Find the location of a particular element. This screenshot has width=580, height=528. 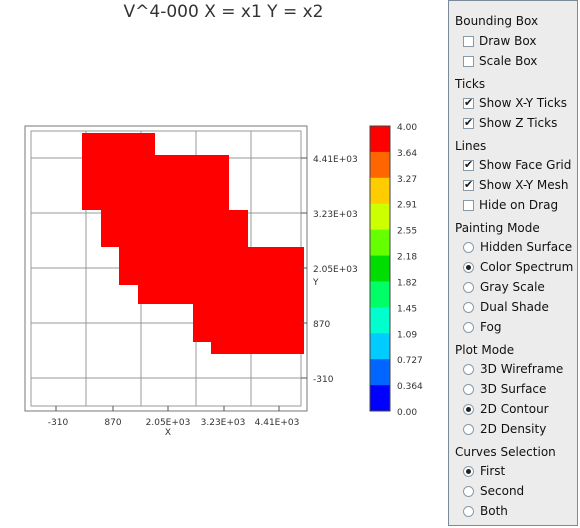

section-curves-selection: Curves Selection is located at coordinates (505, 452).